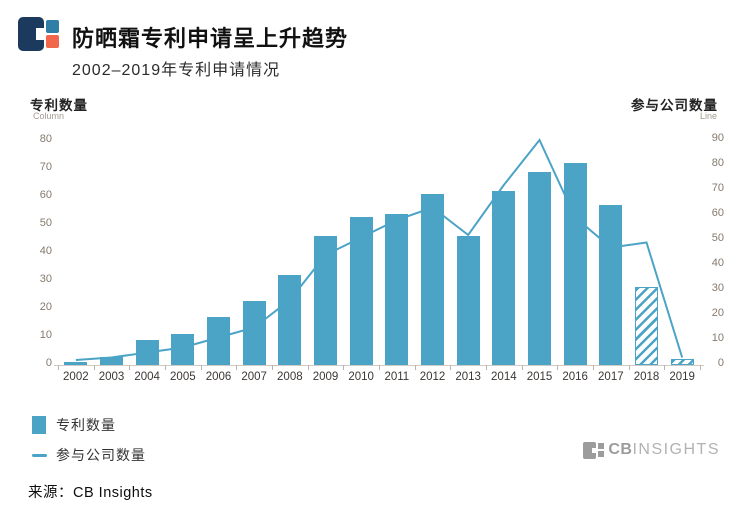  I want to click on y-axis-right-tick: 70, so click(717, 188).